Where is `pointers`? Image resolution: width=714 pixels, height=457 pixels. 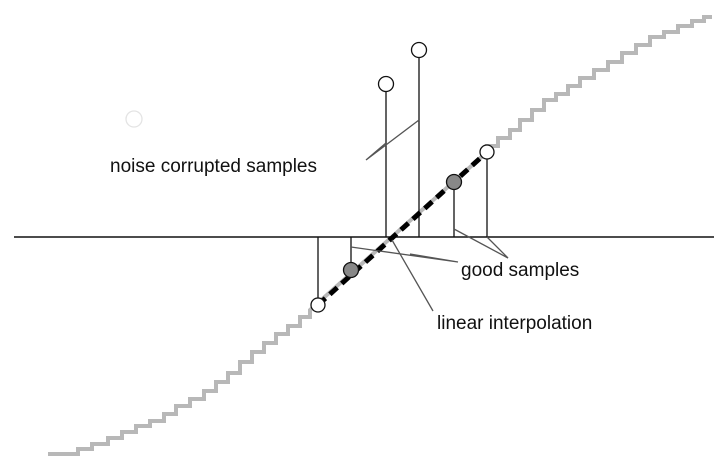 pointers is located at coordinates (429, 215).